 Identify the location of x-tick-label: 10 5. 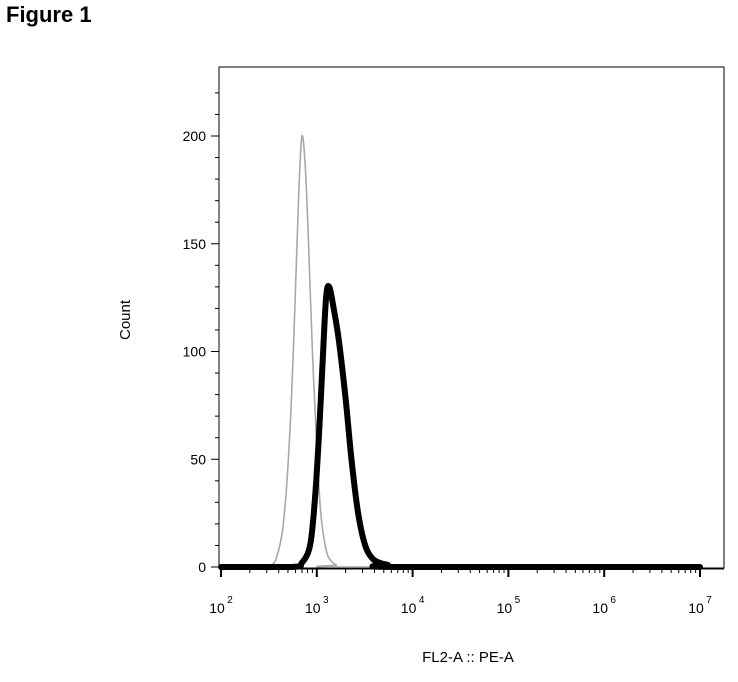
(509, 605).